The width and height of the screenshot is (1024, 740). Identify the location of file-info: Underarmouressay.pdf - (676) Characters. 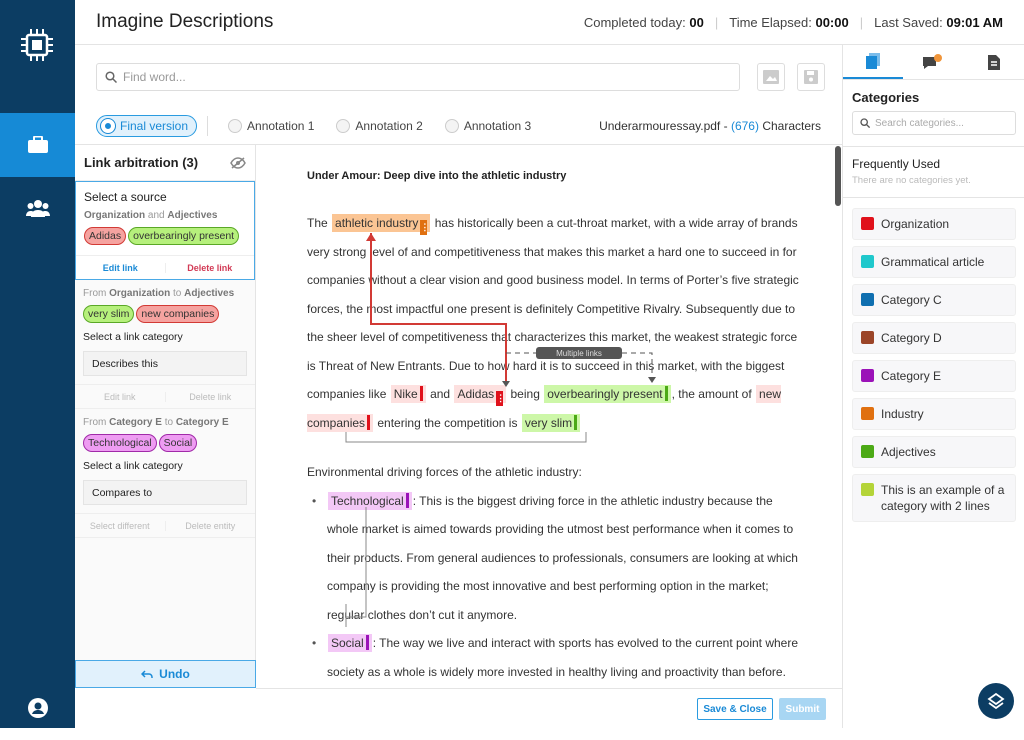
(710, 126).